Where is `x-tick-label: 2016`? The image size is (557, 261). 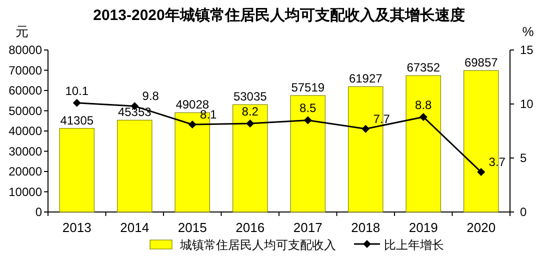 x-tick-label: 2016 is located at coordinates (250, 227).